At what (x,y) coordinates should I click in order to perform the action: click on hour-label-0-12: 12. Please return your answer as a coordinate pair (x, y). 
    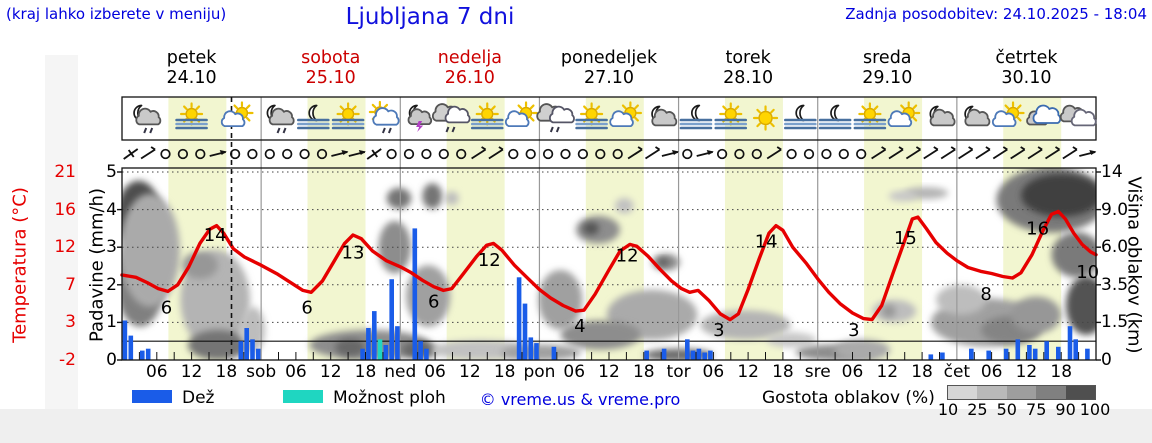
    Looking at the image, I should click on (191, 372).